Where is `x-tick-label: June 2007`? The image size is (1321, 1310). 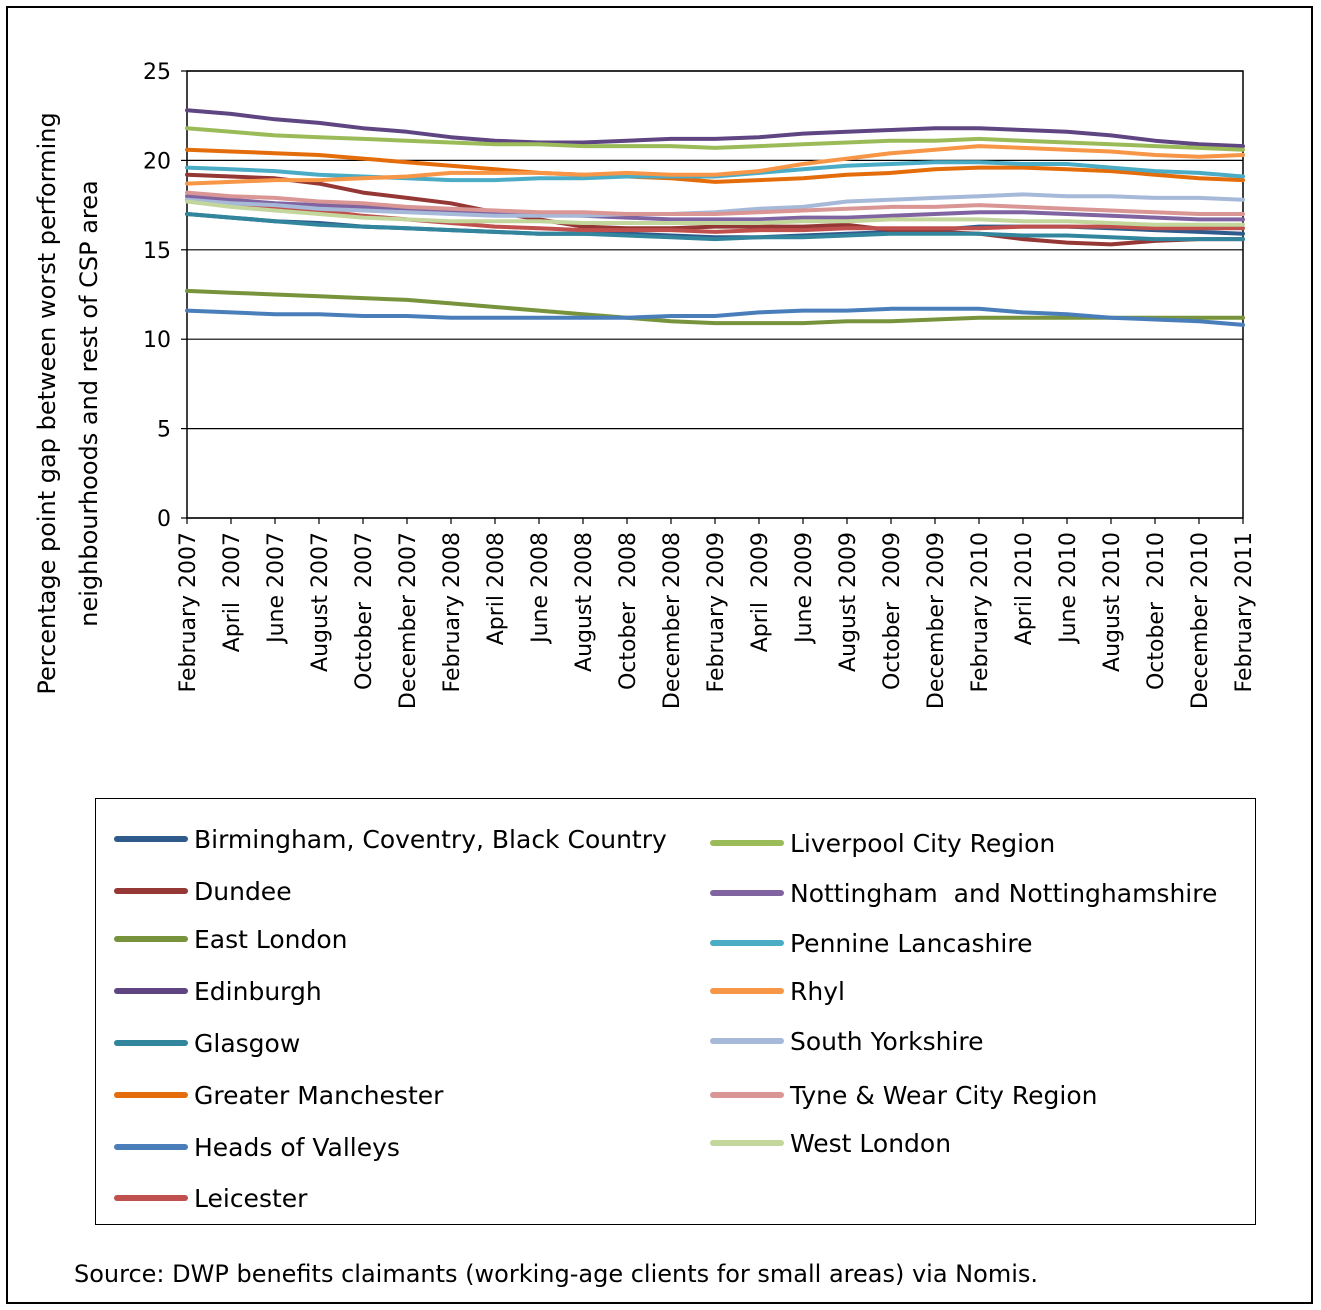 x-tick-label: June 2007 is located at coordinates (276, 588).